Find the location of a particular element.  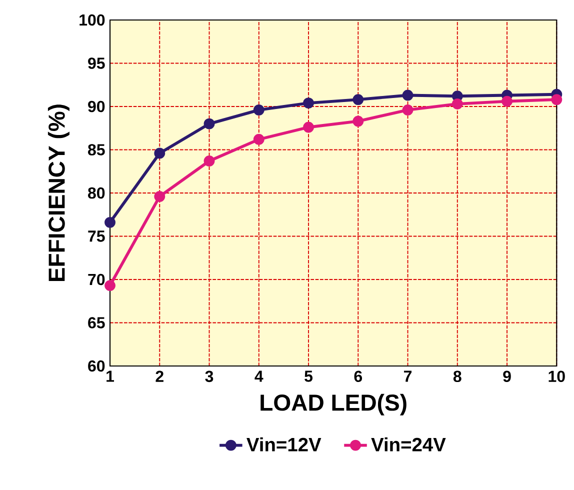

legend-label: Vin=12V is located at coordinates (284, 444).